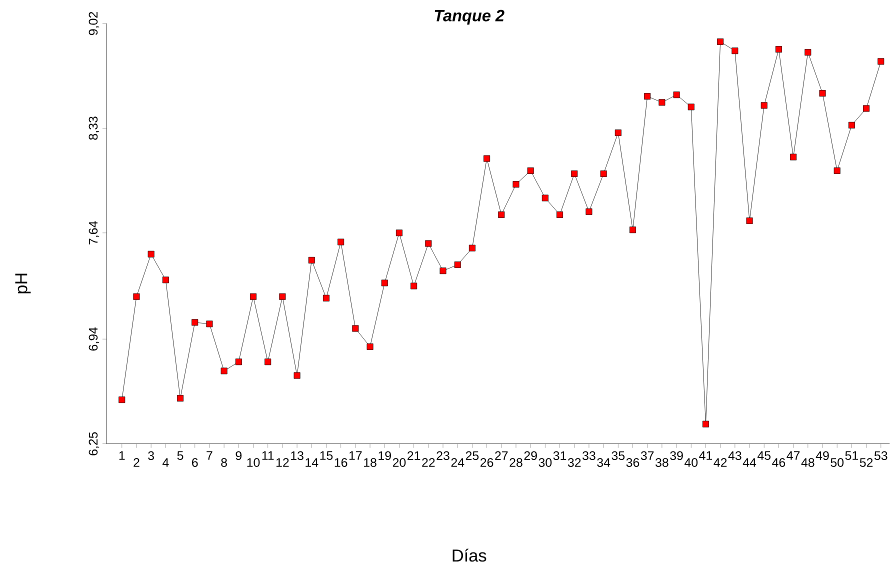  I want to click on x-tick-label: 19, so click(384, 455).